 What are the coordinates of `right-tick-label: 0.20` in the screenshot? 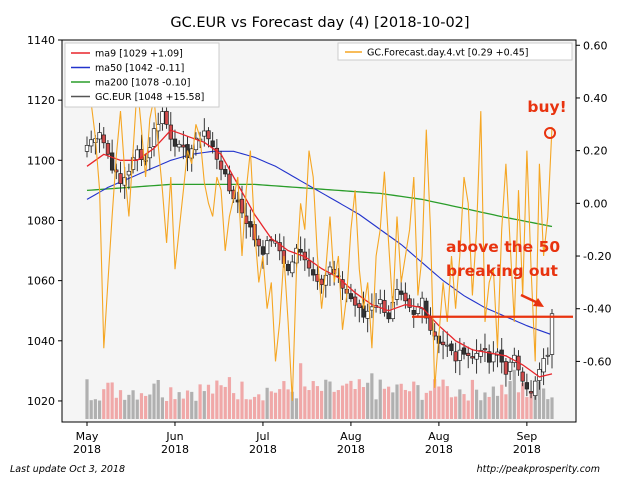 It's located at (595, 151).